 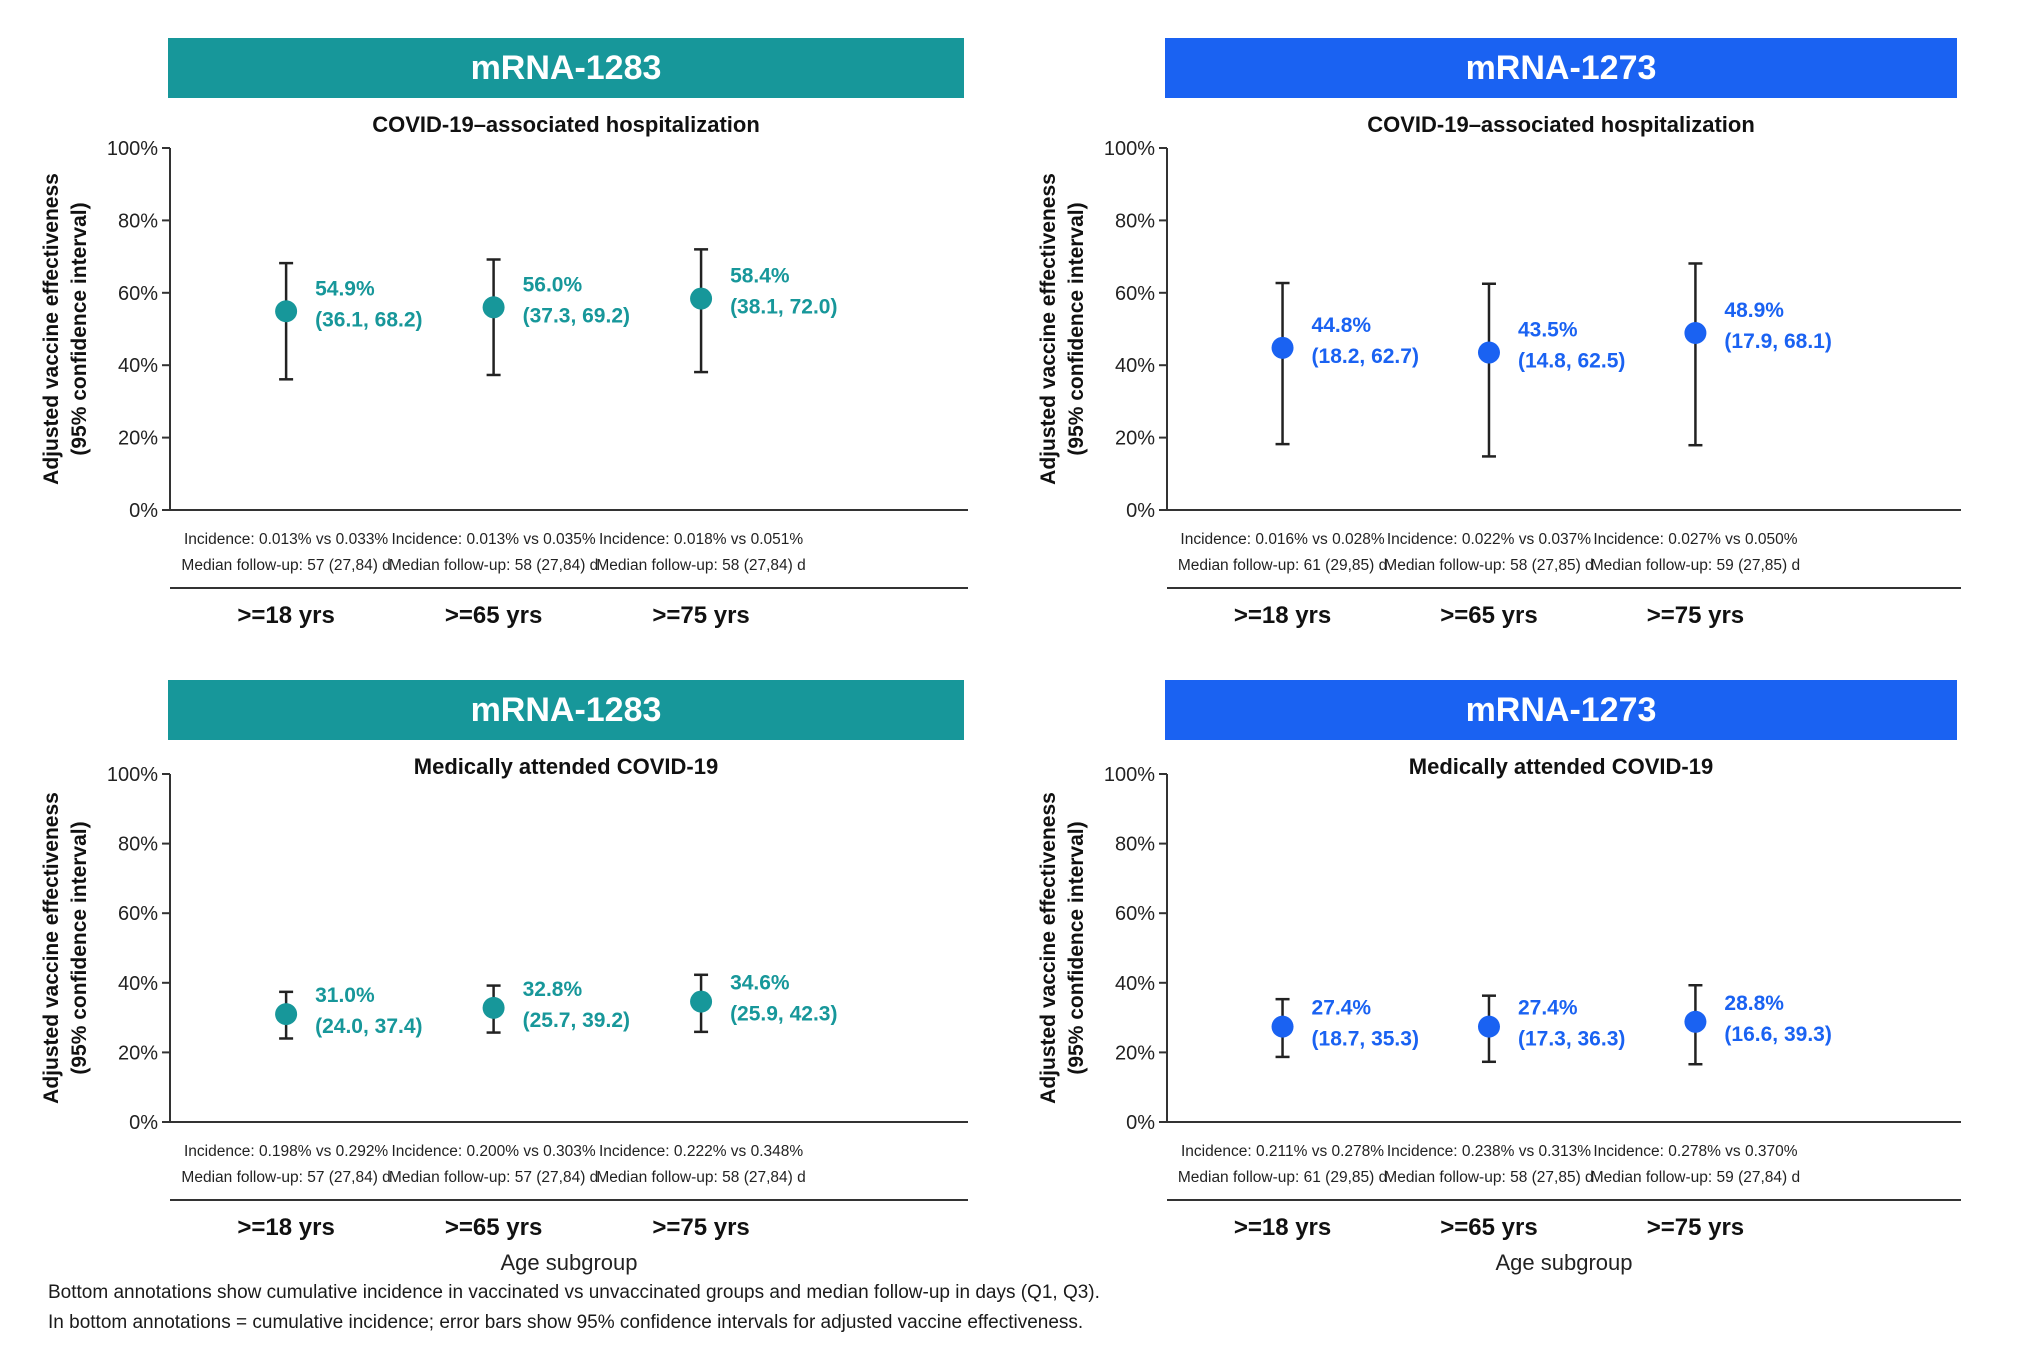 I want to click on value-label: 31.0%, so click(x=345, y=995).